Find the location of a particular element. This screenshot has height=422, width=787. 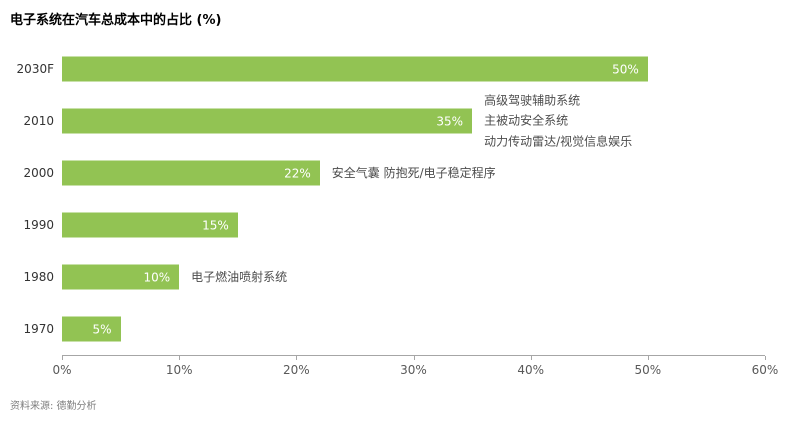

category-label: 1980 is located at coordinates (38, 277).